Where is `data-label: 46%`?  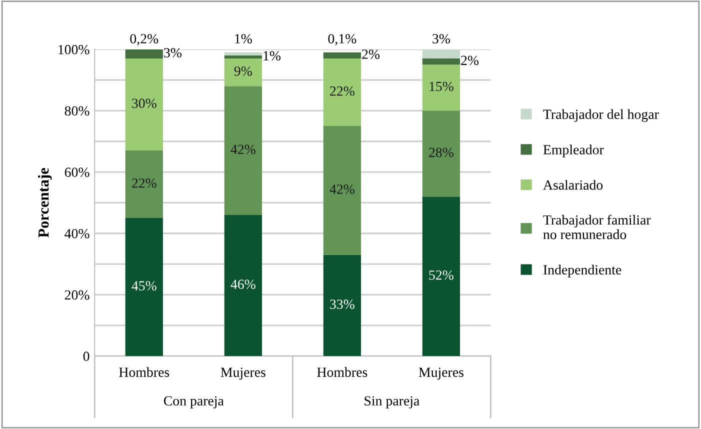
data-label: 46% is located at coordinates (243, 285).